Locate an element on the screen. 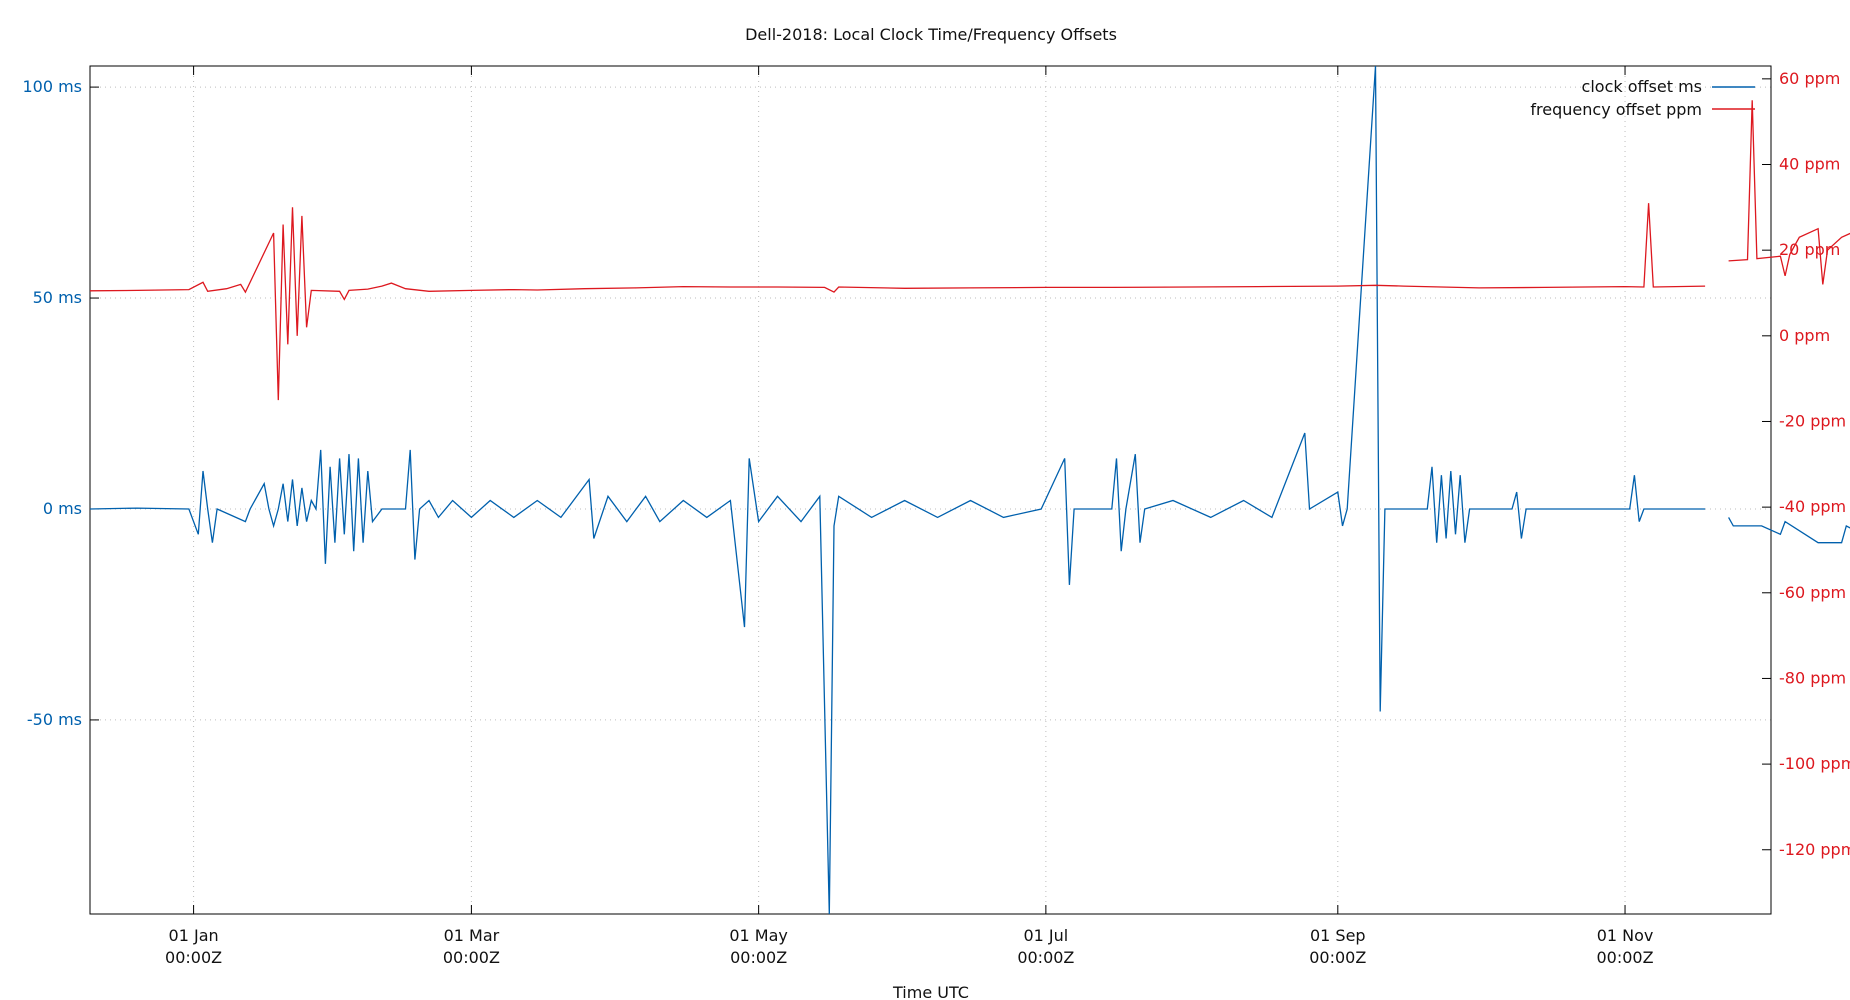 This screenshot has width=1850, height=1000. y-ticks-layer: 100 ms 50 ms 0 ms -50 ms is located at coordinates (60, 403).